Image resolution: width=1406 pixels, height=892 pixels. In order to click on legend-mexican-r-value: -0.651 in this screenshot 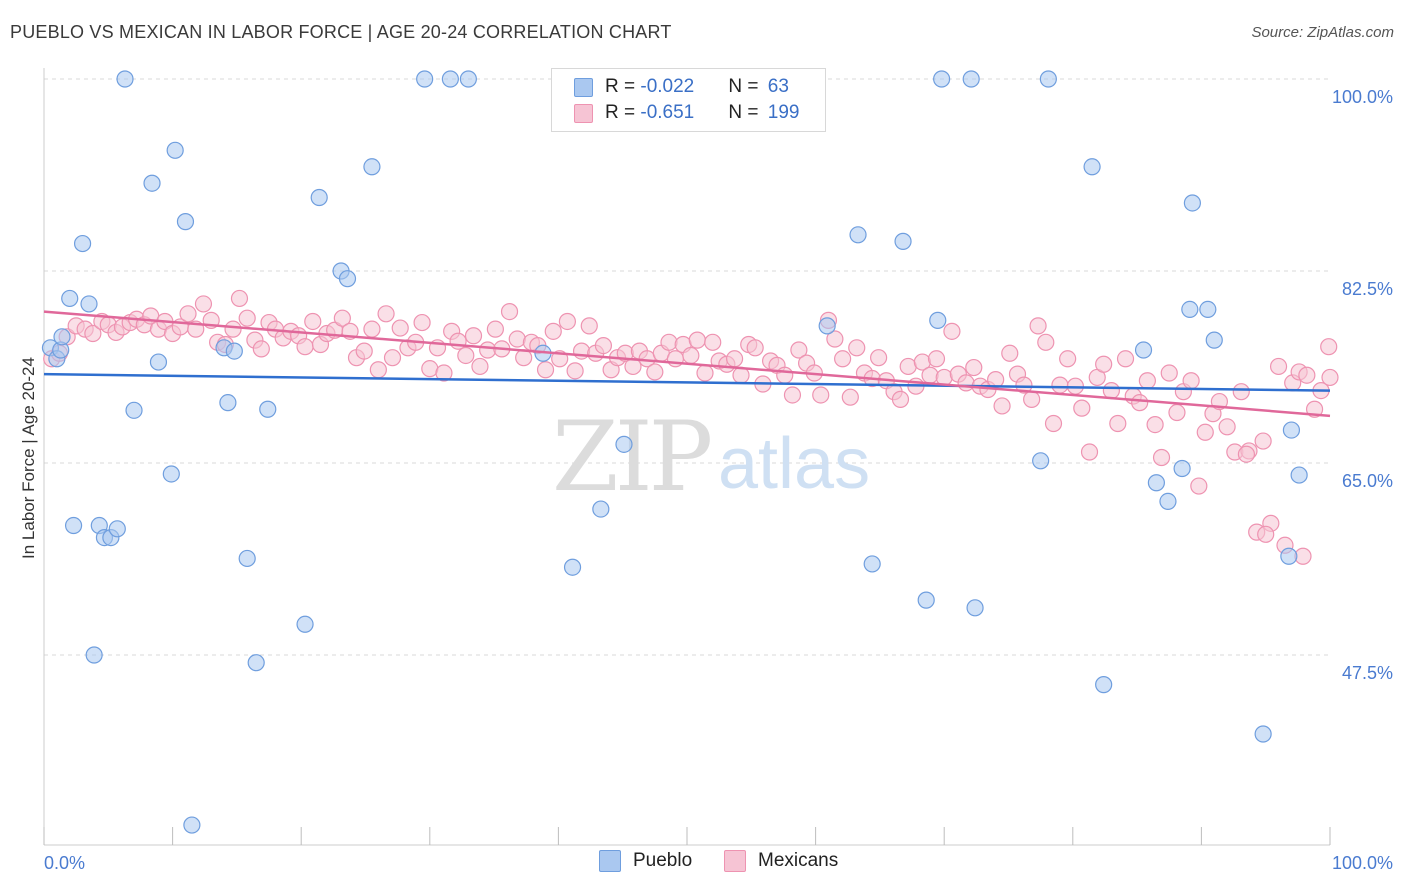, I will do `click(667, 112)`.